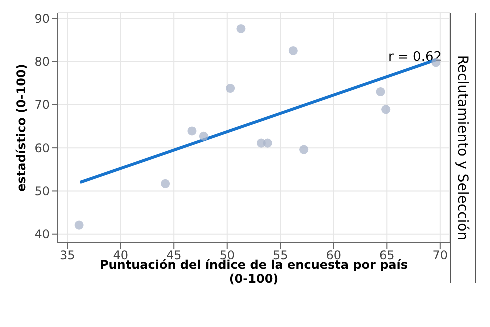  I want to click on y-tick-label: 50, so click(42, 191).